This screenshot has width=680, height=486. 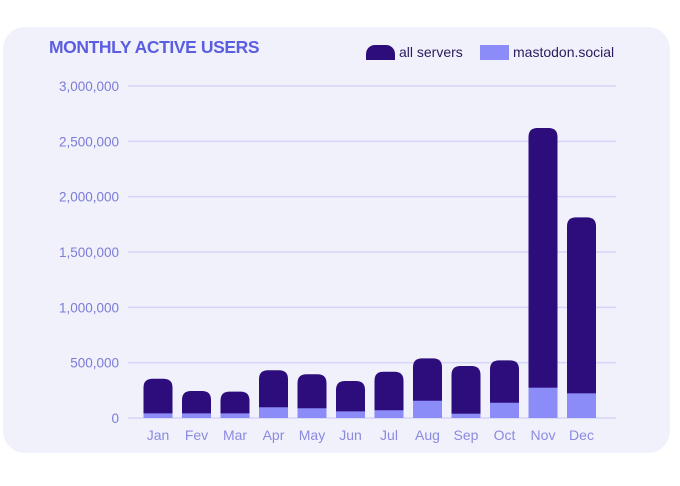 I want to click on bar-all-servers-may, so click(x=312, y=396).